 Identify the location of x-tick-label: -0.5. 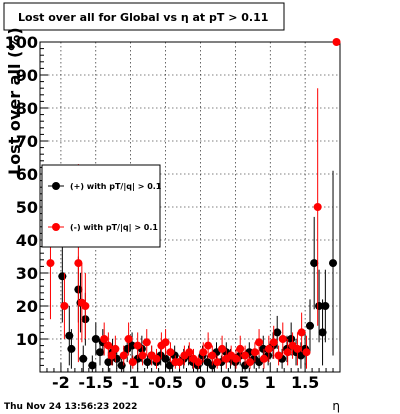
(165, 382).